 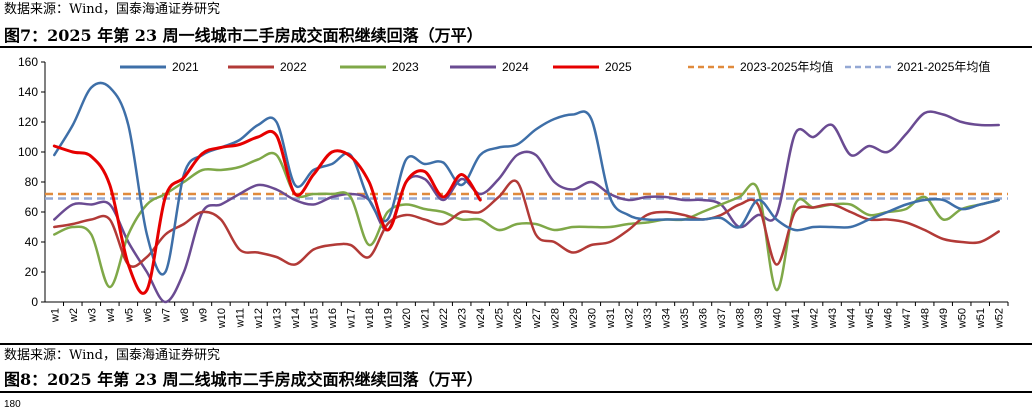 What do you see at coordinates (786, 66) in the screenshot?
I see `legend-label: 2023-2025年均值` at bounding box center [786, 66].